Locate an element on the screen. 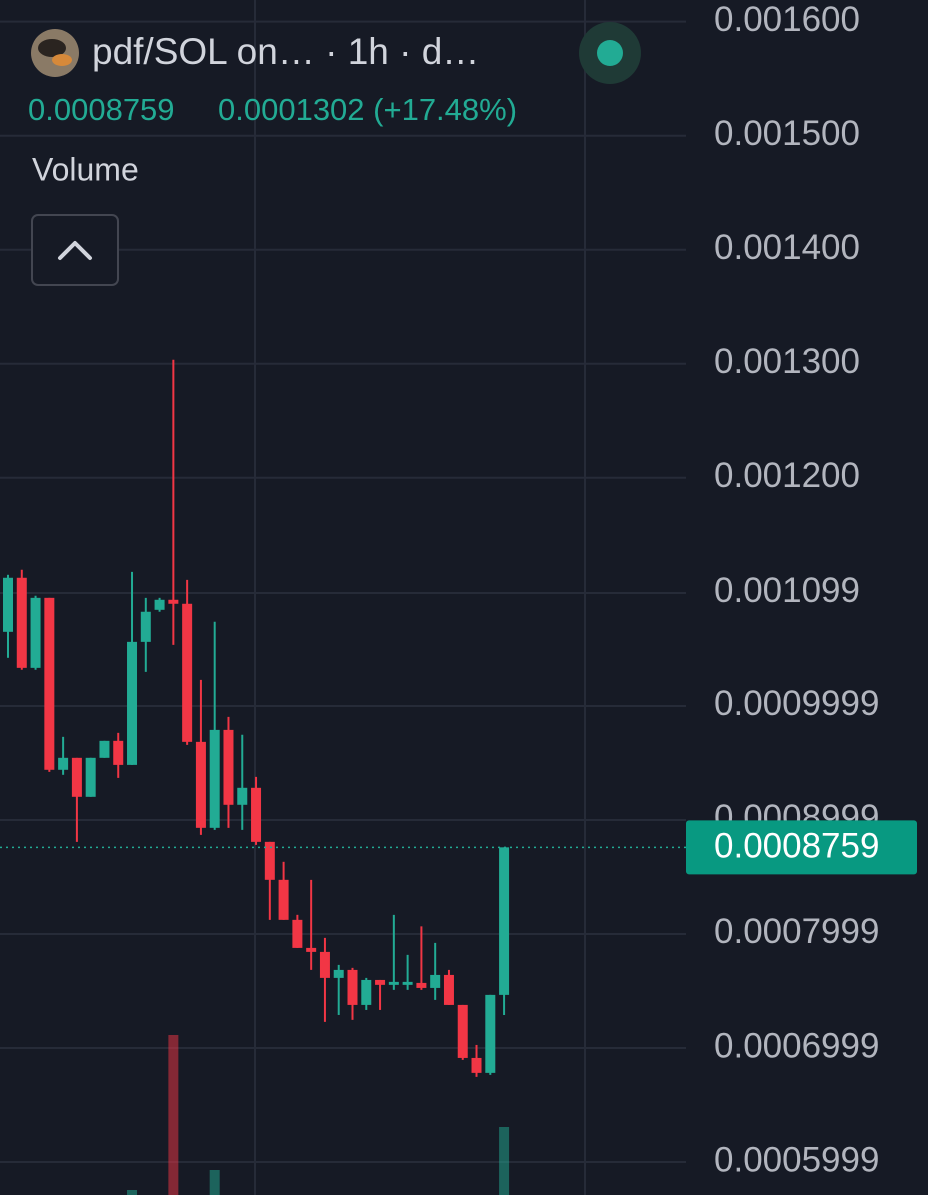 The height and width of the screenshot is (1195, 928). y-tick-label: 0.001600 is located at coordinates (787, 19).